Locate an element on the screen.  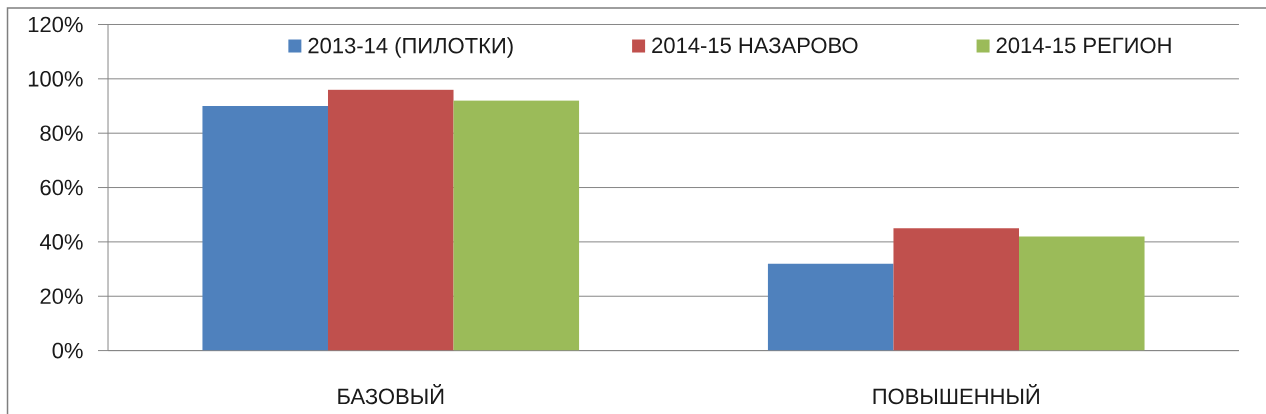
y-tick-label: 40% is located at coordinates (61, 242).